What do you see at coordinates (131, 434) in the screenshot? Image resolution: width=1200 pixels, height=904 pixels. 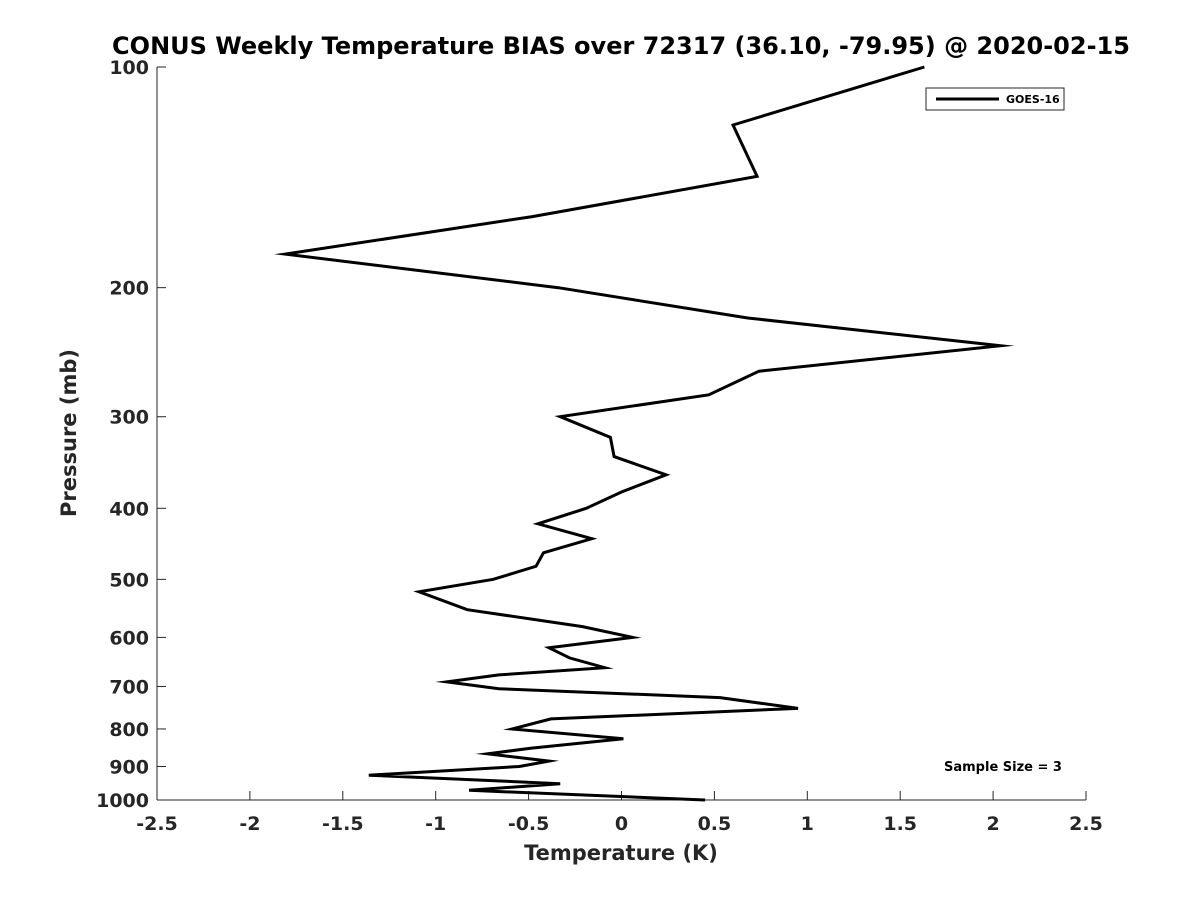 I see `y-axis-ticks: 100 200 300 400 500 600 700 800 900 1000` at bounding box center [131, 434].